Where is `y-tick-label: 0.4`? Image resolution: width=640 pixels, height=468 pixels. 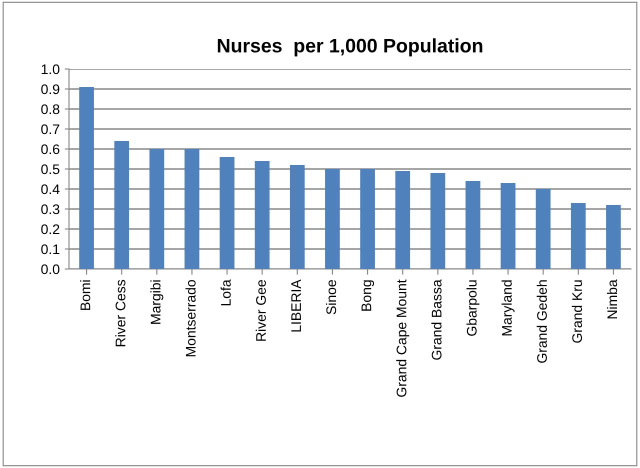
y-tick-label: 0.4 is located at coordinates (50, 189).